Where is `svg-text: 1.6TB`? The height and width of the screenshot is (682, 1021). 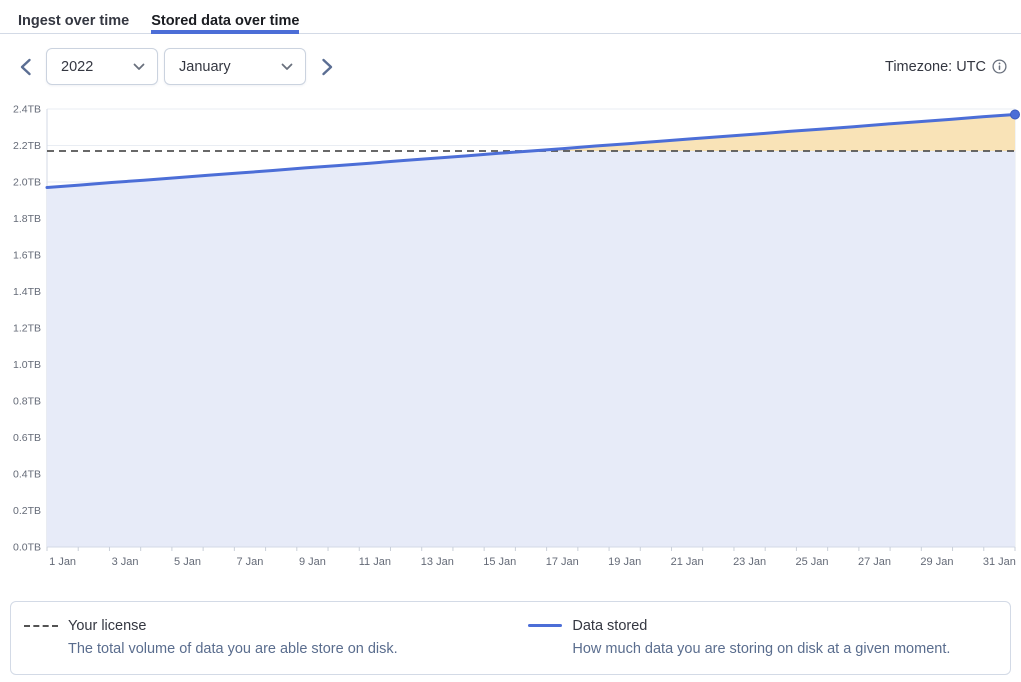
svg-text: 1.6TB is located at coordinates (27, 256).